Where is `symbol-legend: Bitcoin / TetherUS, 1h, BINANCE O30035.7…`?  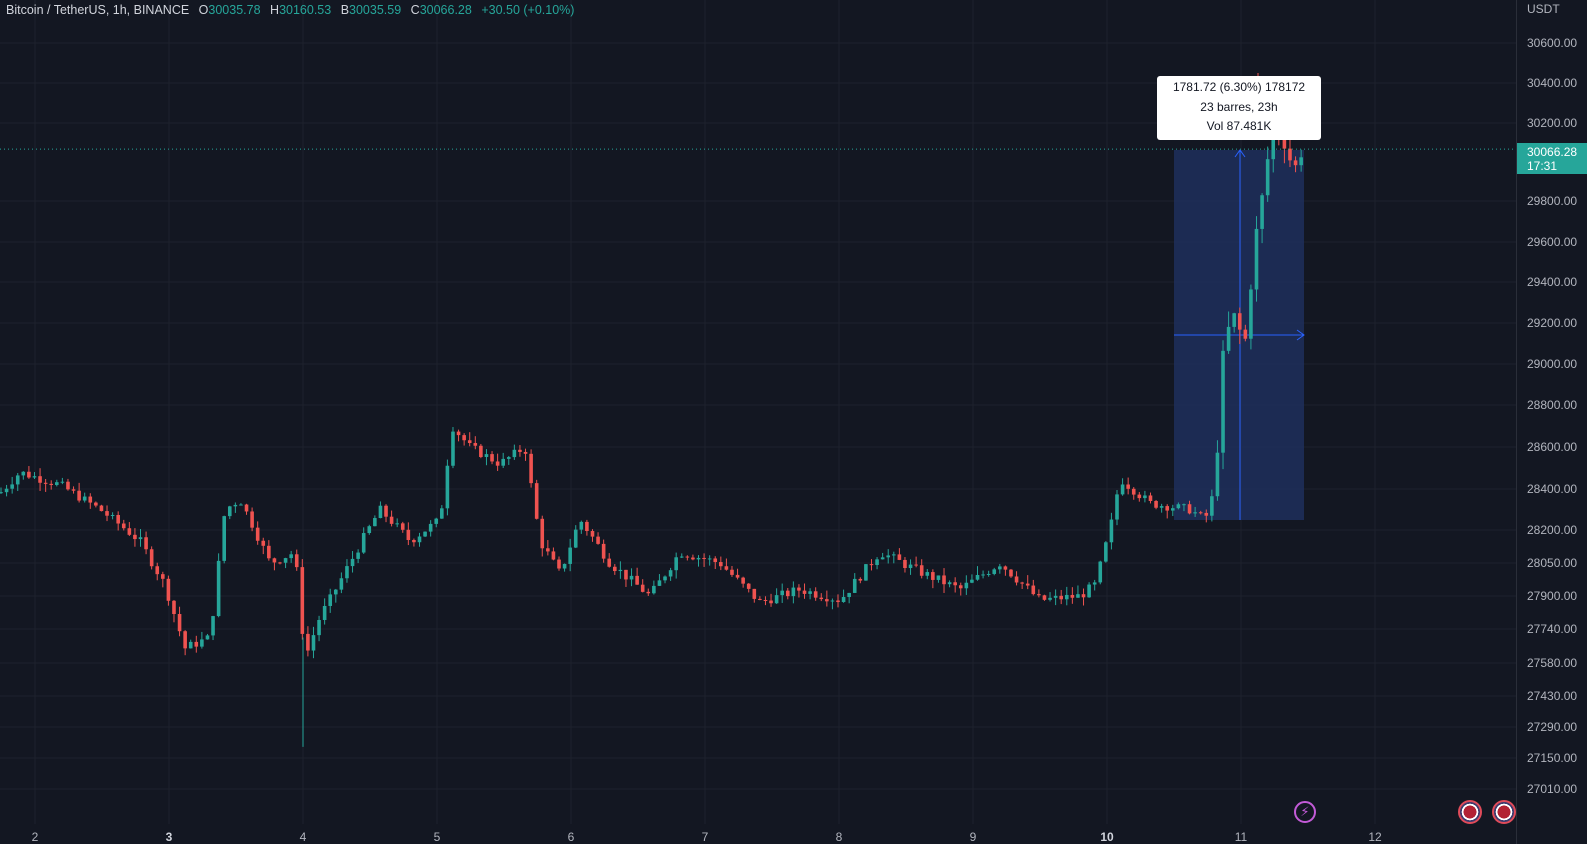 symbol-legend: Bitcoin / TetherUS, 1h, BINANCE O30035.7… is located at coordinates (290, 10).